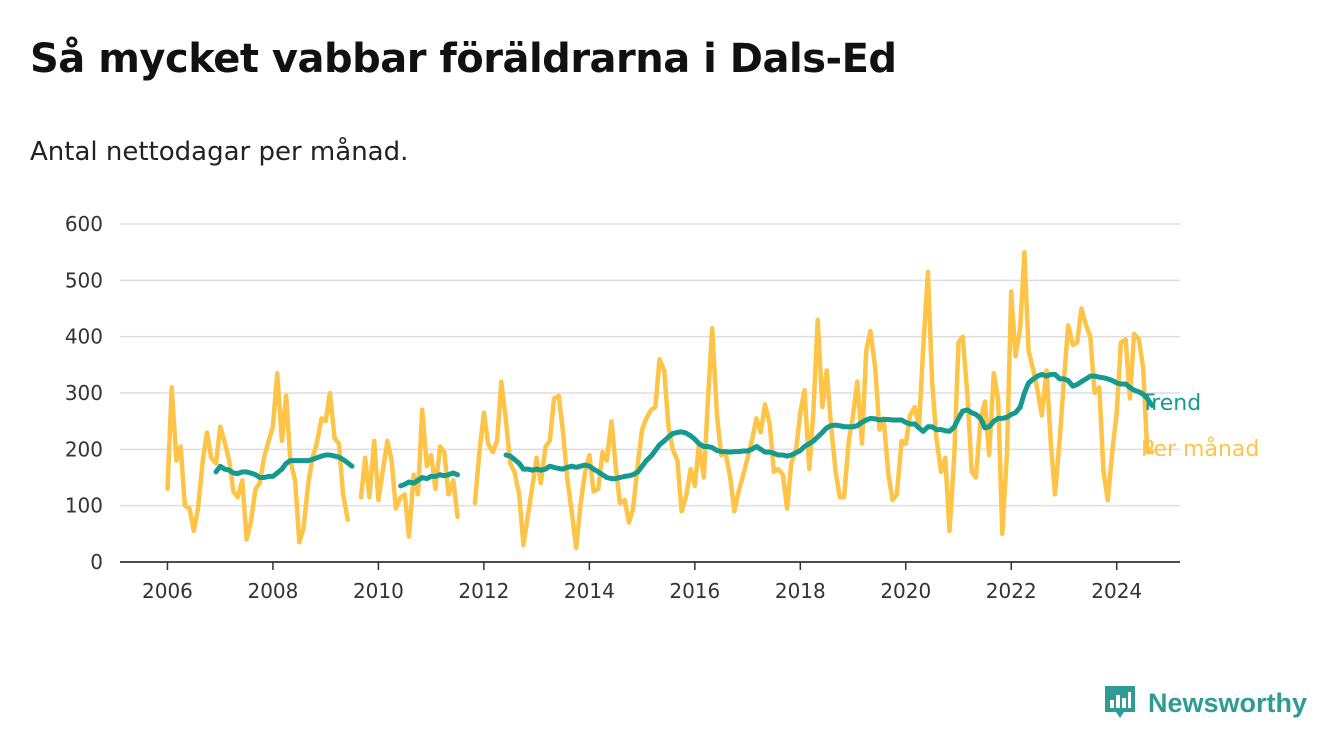 The width and height of the screenshot is (1340, 753). Describe the element at coordinates (483, 591) in the screenshot. I see `x-tick-label: 2012` at that location.